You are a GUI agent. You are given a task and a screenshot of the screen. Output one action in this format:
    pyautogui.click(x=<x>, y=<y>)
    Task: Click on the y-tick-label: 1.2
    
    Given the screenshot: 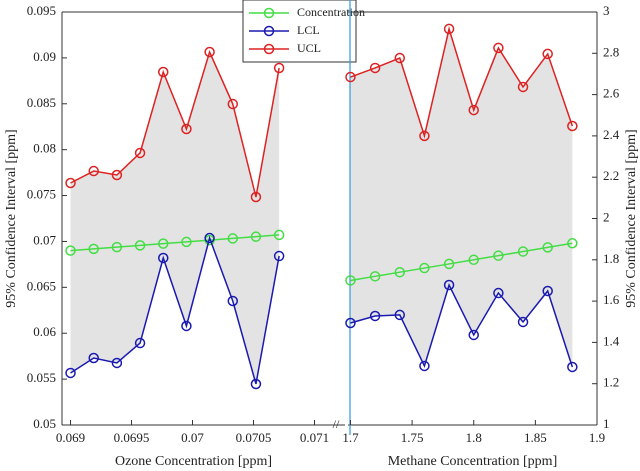 What is the action you would take?
    pyautogui.click(x=611, y=382)
    